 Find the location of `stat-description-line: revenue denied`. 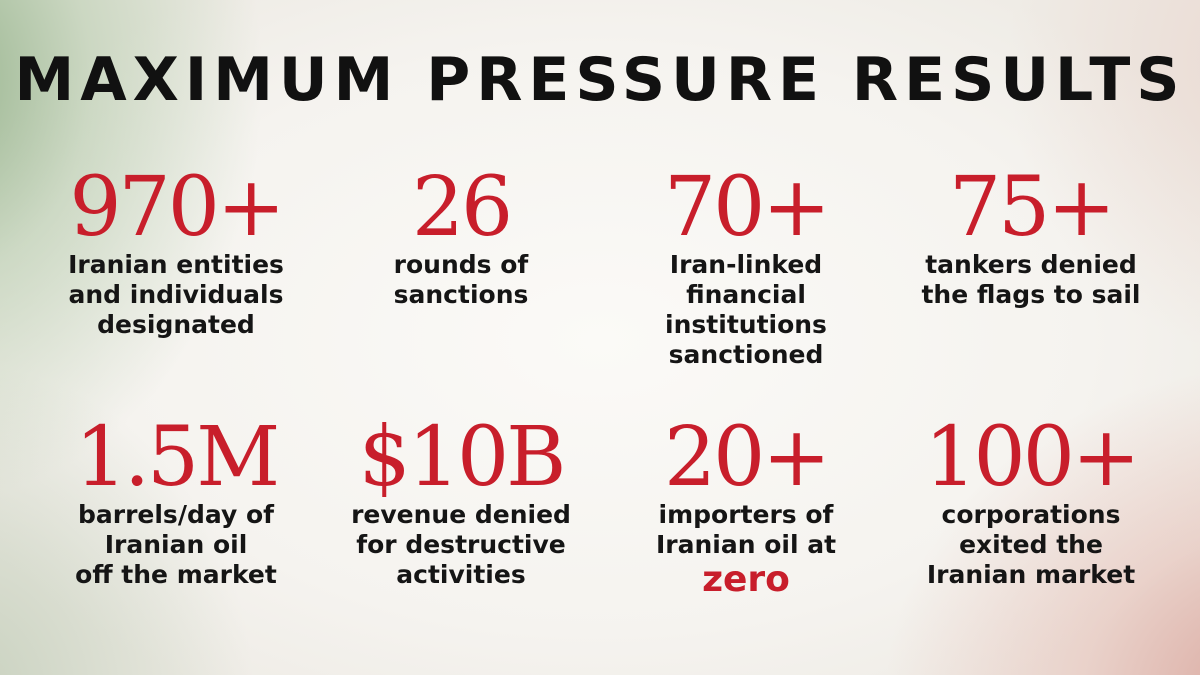

stat-description-line: revenue denied is located at coordinates (461, 514).